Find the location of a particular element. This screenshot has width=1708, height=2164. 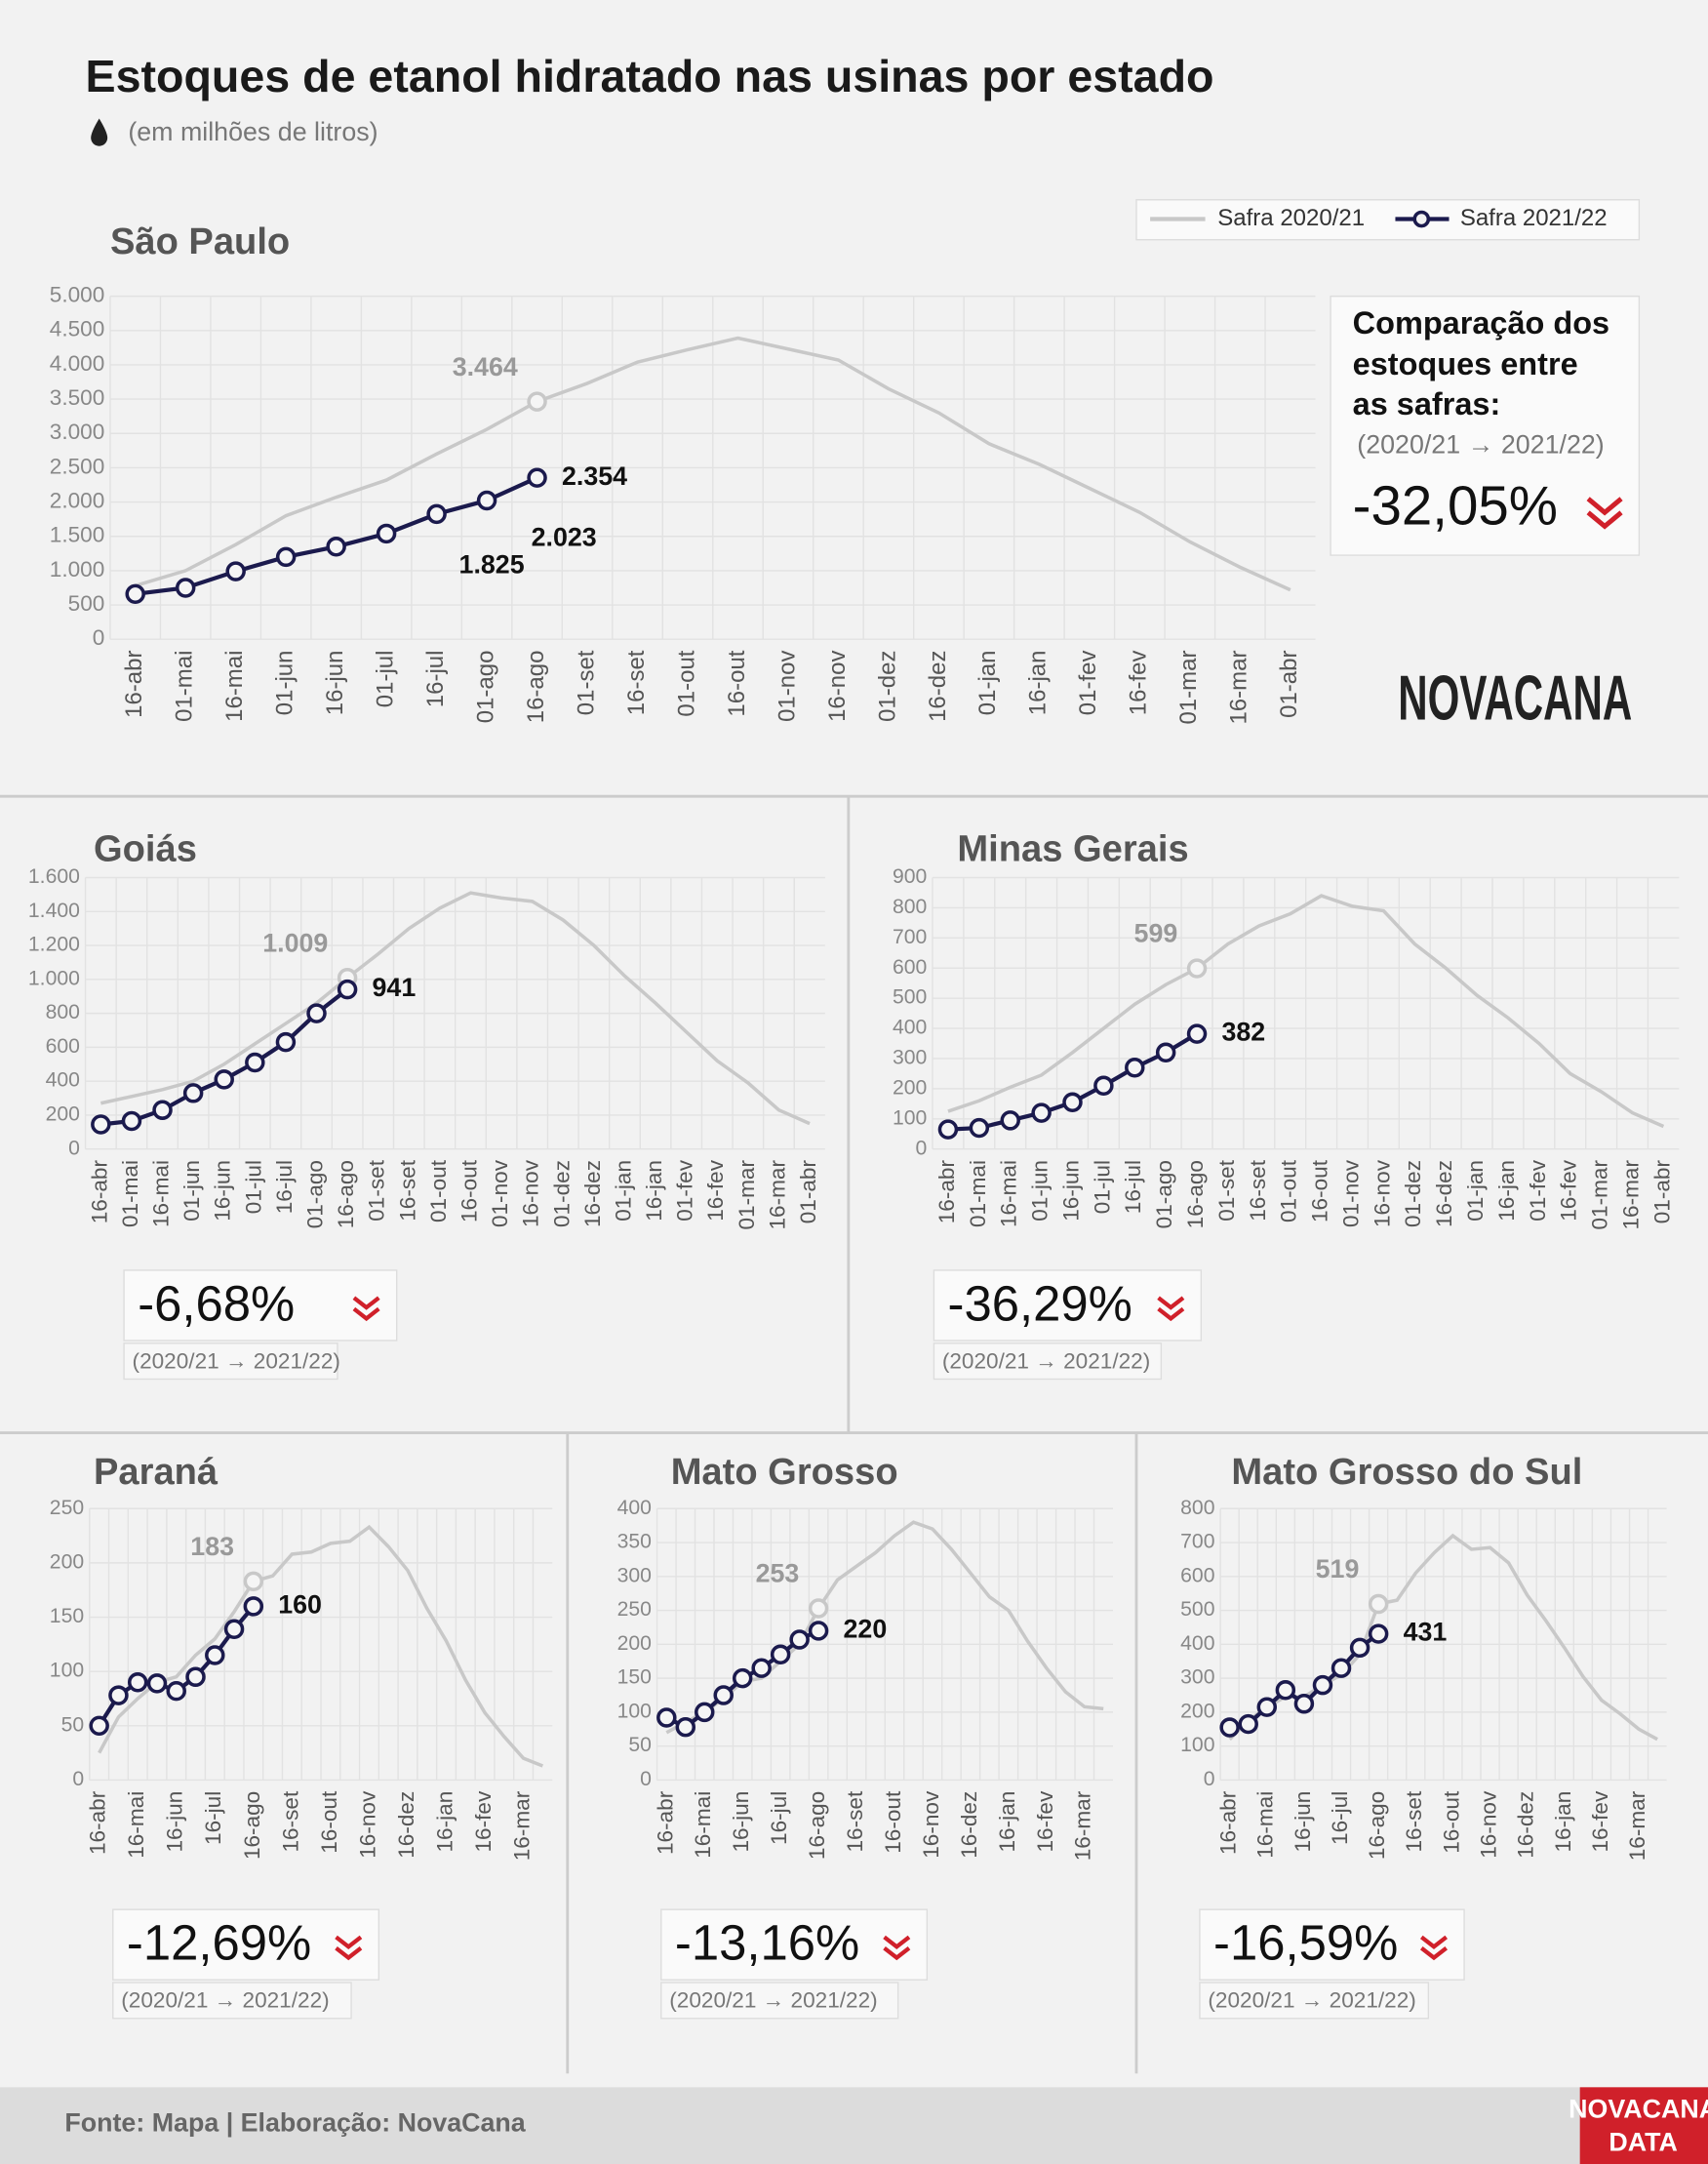

x-tick-label: 16-fev is located at coordinates (1569, 1190).